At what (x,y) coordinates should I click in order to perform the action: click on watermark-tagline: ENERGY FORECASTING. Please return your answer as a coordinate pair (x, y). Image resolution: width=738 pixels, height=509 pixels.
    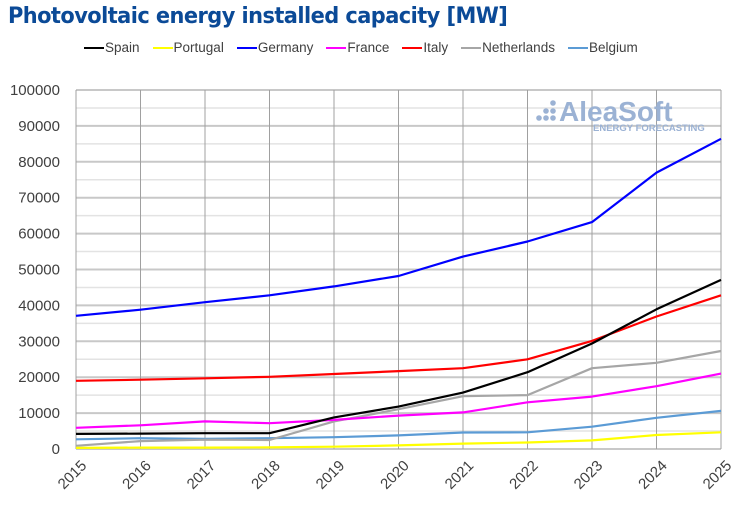
    Looking at the image, I should click on (649, 128).